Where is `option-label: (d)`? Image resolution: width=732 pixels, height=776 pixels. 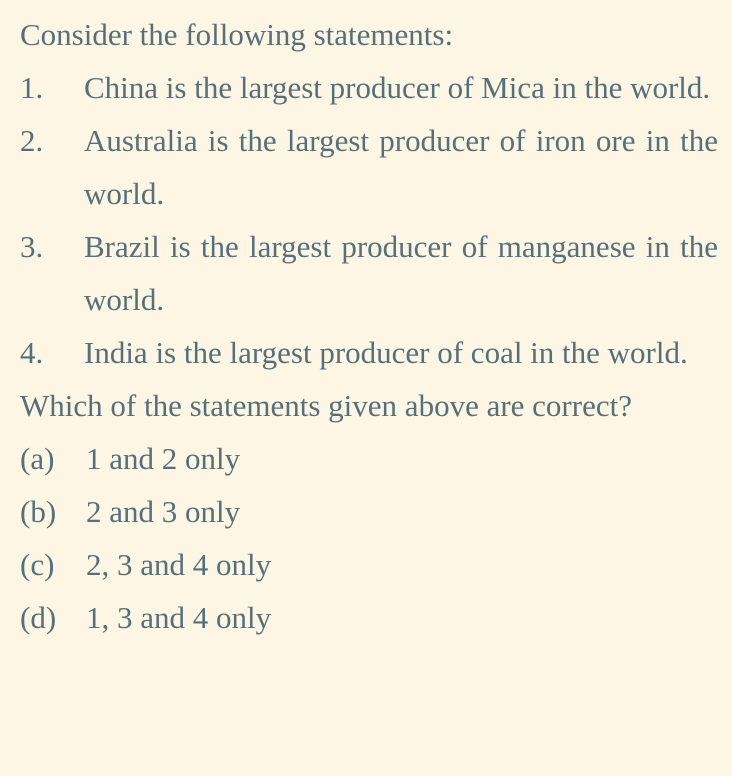 option-label: (d) is located at coordinates (38, 617).